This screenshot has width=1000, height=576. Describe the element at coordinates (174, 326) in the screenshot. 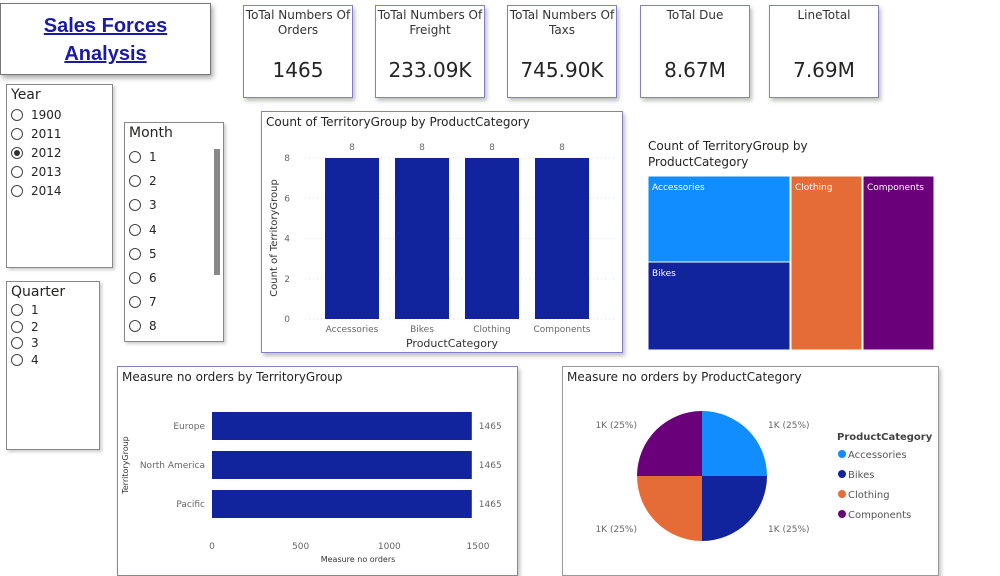

I see `slicer-option: 8` at that location.